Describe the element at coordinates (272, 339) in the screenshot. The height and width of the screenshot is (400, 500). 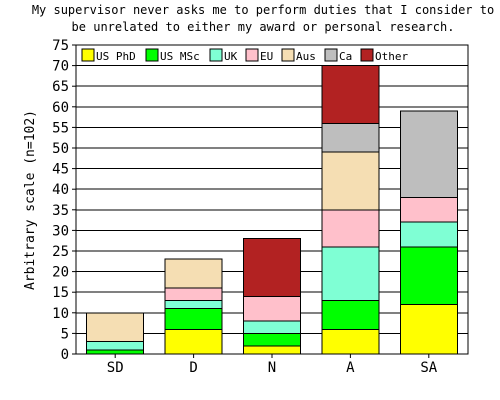
I see `bar-segment-n-us-msc` at that location.